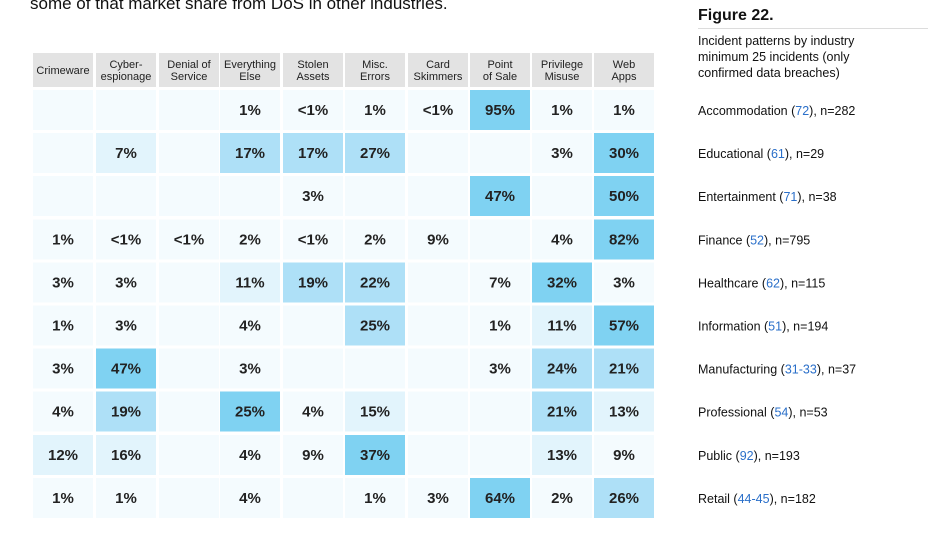  I want to click on column-header: Point of Sale, so click(500, 71).